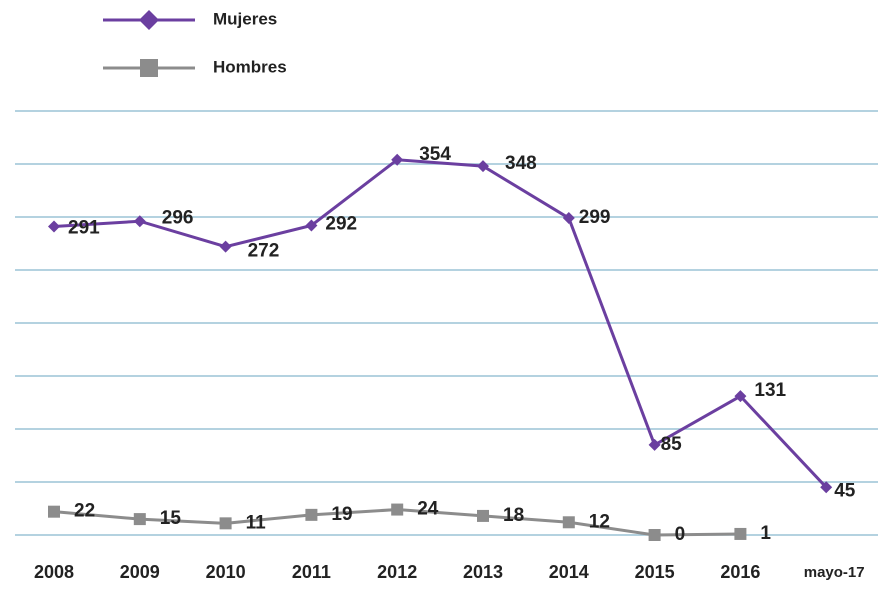 Image resolution: width=878 pixels, height=589 pixels. Describe the element at coordinates (341, 223) in the screenshot. I see `data-label: 292` at that location.